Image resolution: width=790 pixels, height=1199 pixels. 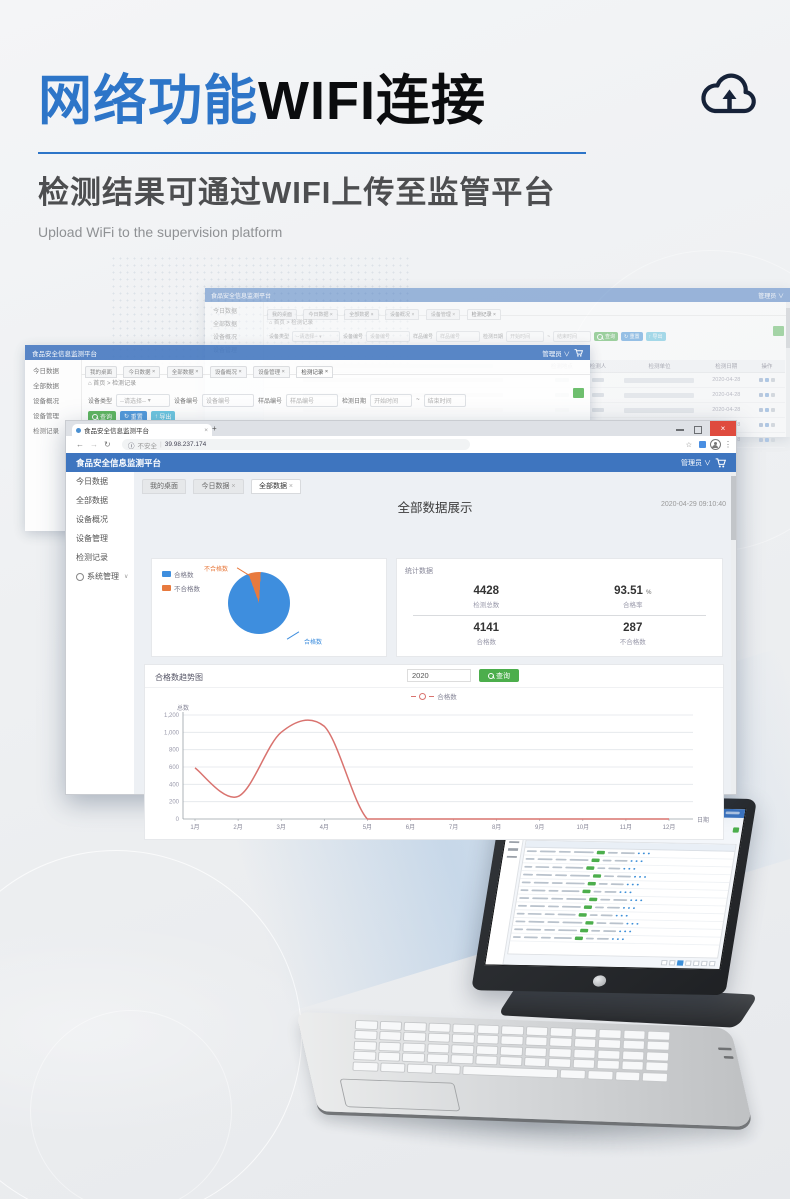 What do you see at coordinates (499, 675) in the screenshot?
I see `trend-search-button: 查询` at bounding box center [499, 675].